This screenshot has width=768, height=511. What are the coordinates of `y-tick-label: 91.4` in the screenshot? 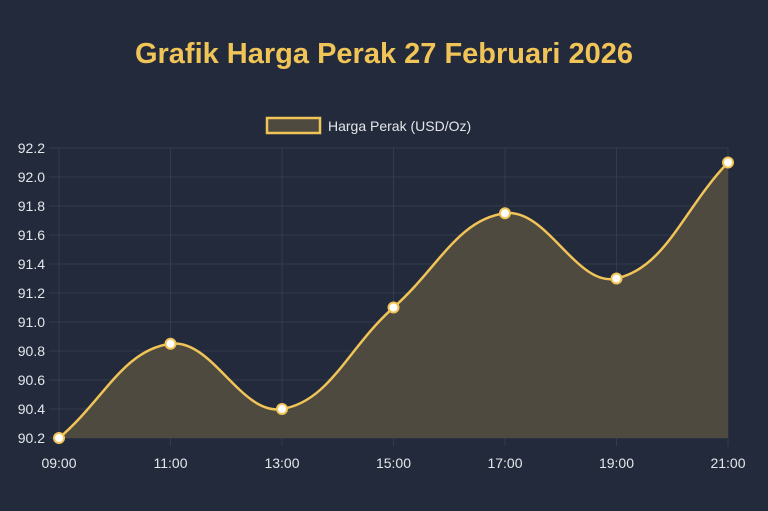 It's located at (31, 264).